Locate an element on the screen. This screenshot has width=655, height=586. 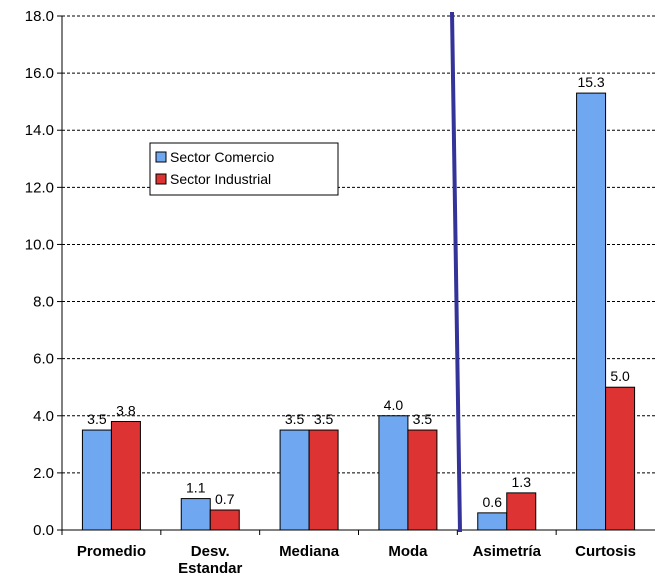
data-label: 0.6 is located at coordinates (493, 502).